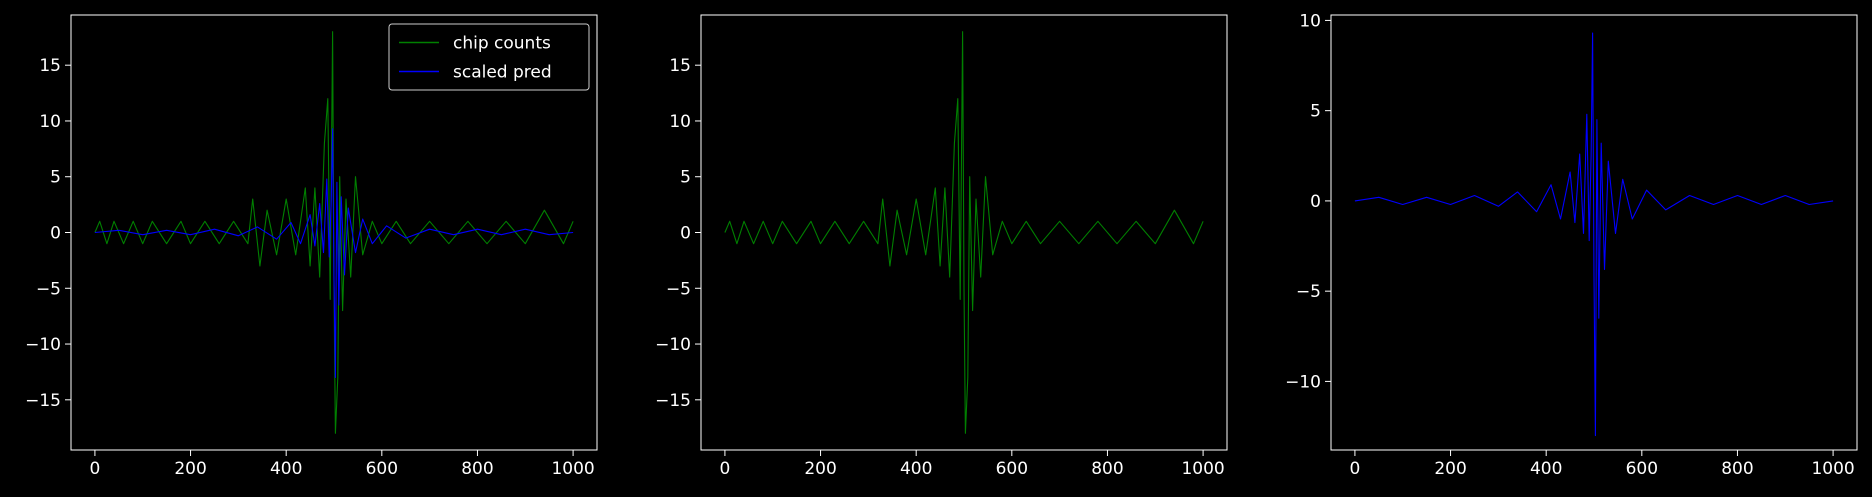 The width and height of the screenshot is (1872, 497). Describe the element at coordinates (334, 253) in the screenshot. I see `series-line-scaled-pred` at that location.